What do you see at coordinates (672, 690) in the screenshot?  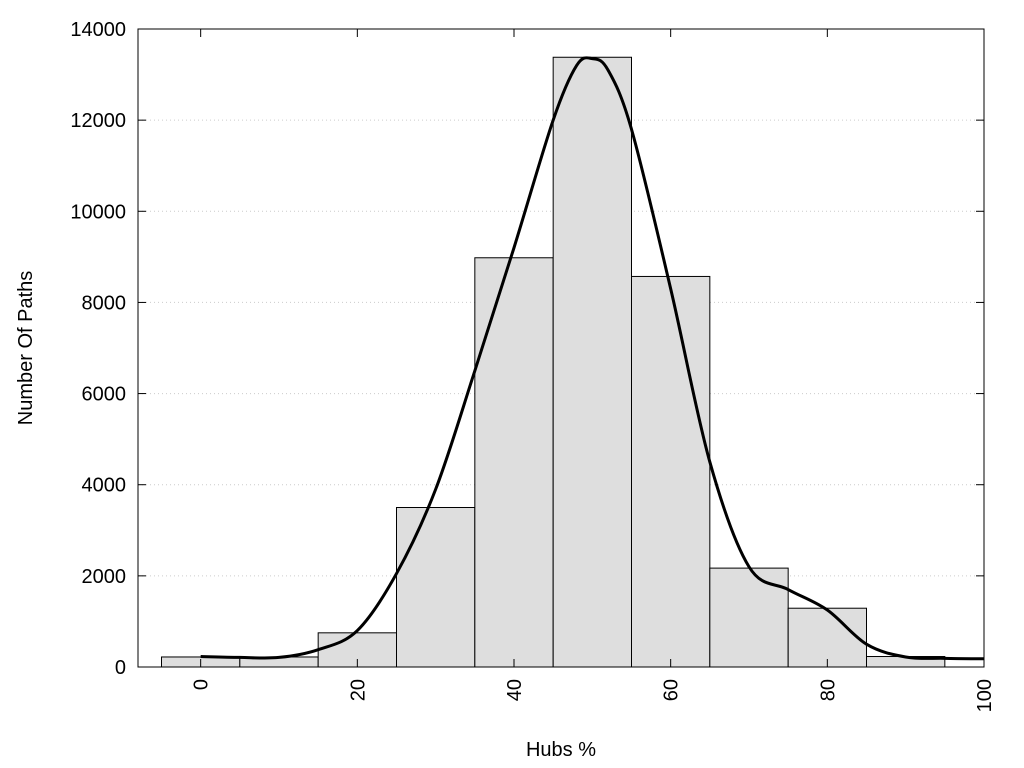 I see `x-tick-label: 60` at bounding box center [672, 690].